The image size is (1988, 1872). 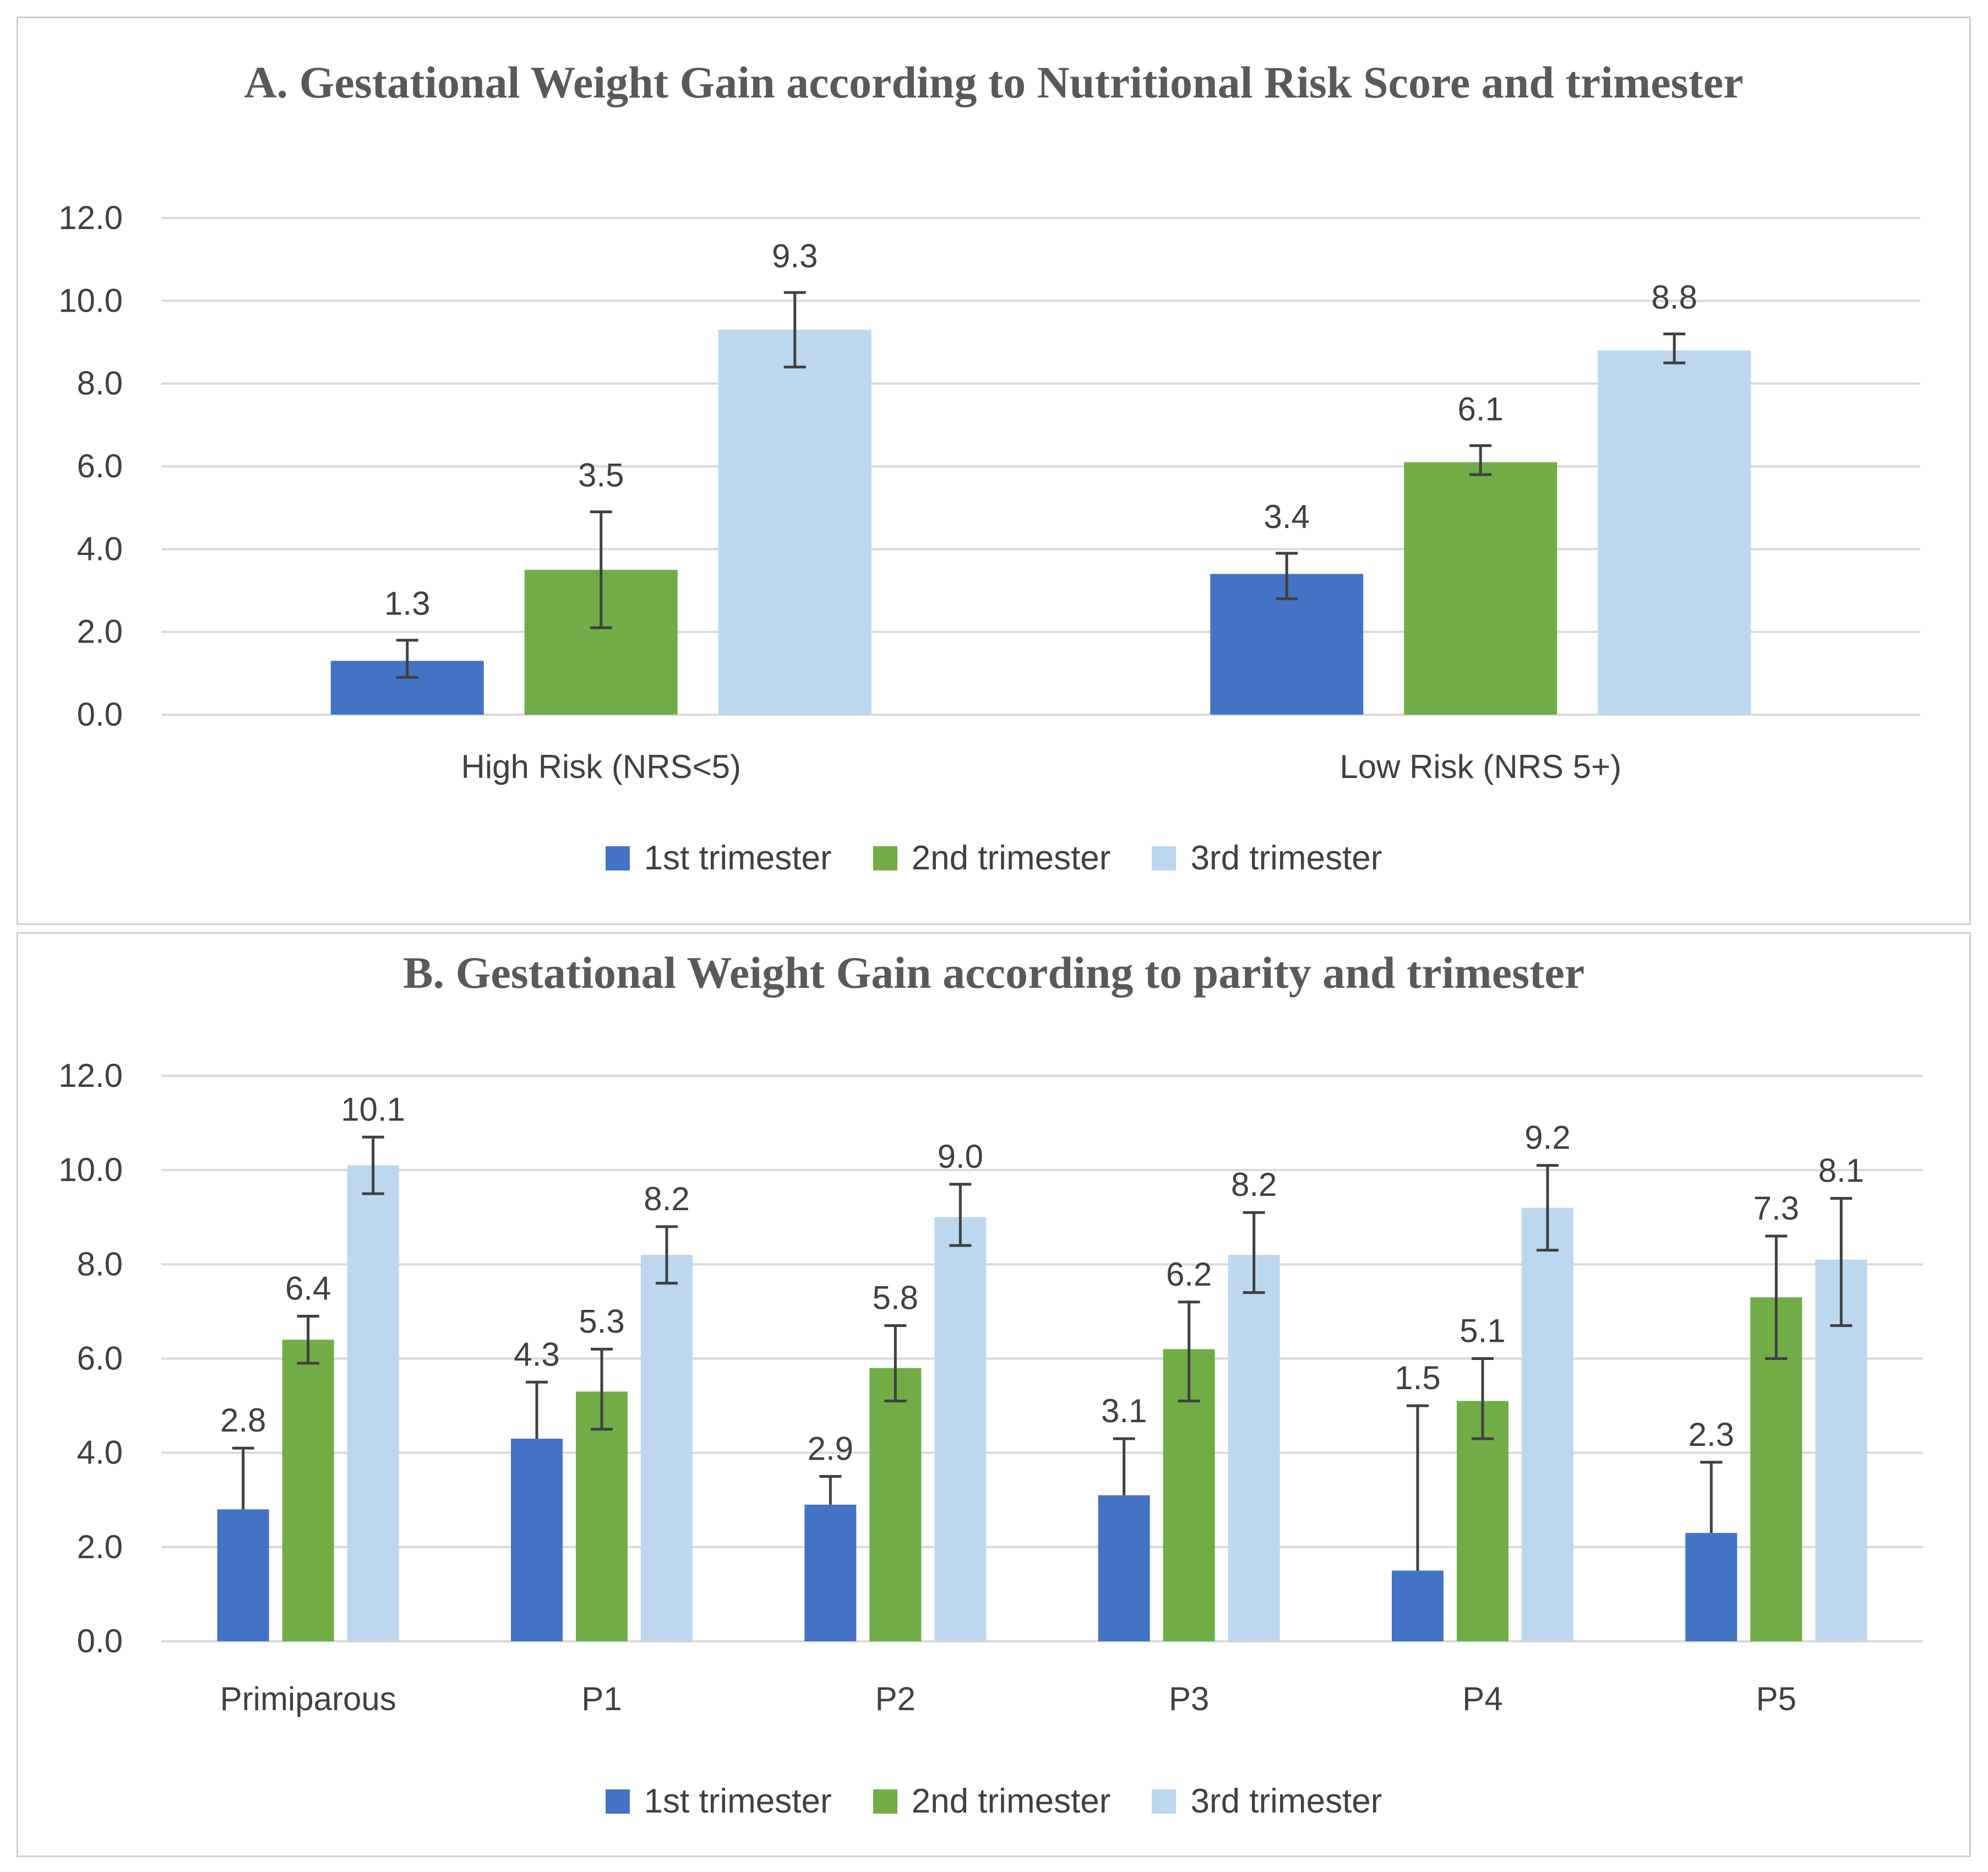 I want to click on data-label: 5.1, so click(x=1482, y=1331).